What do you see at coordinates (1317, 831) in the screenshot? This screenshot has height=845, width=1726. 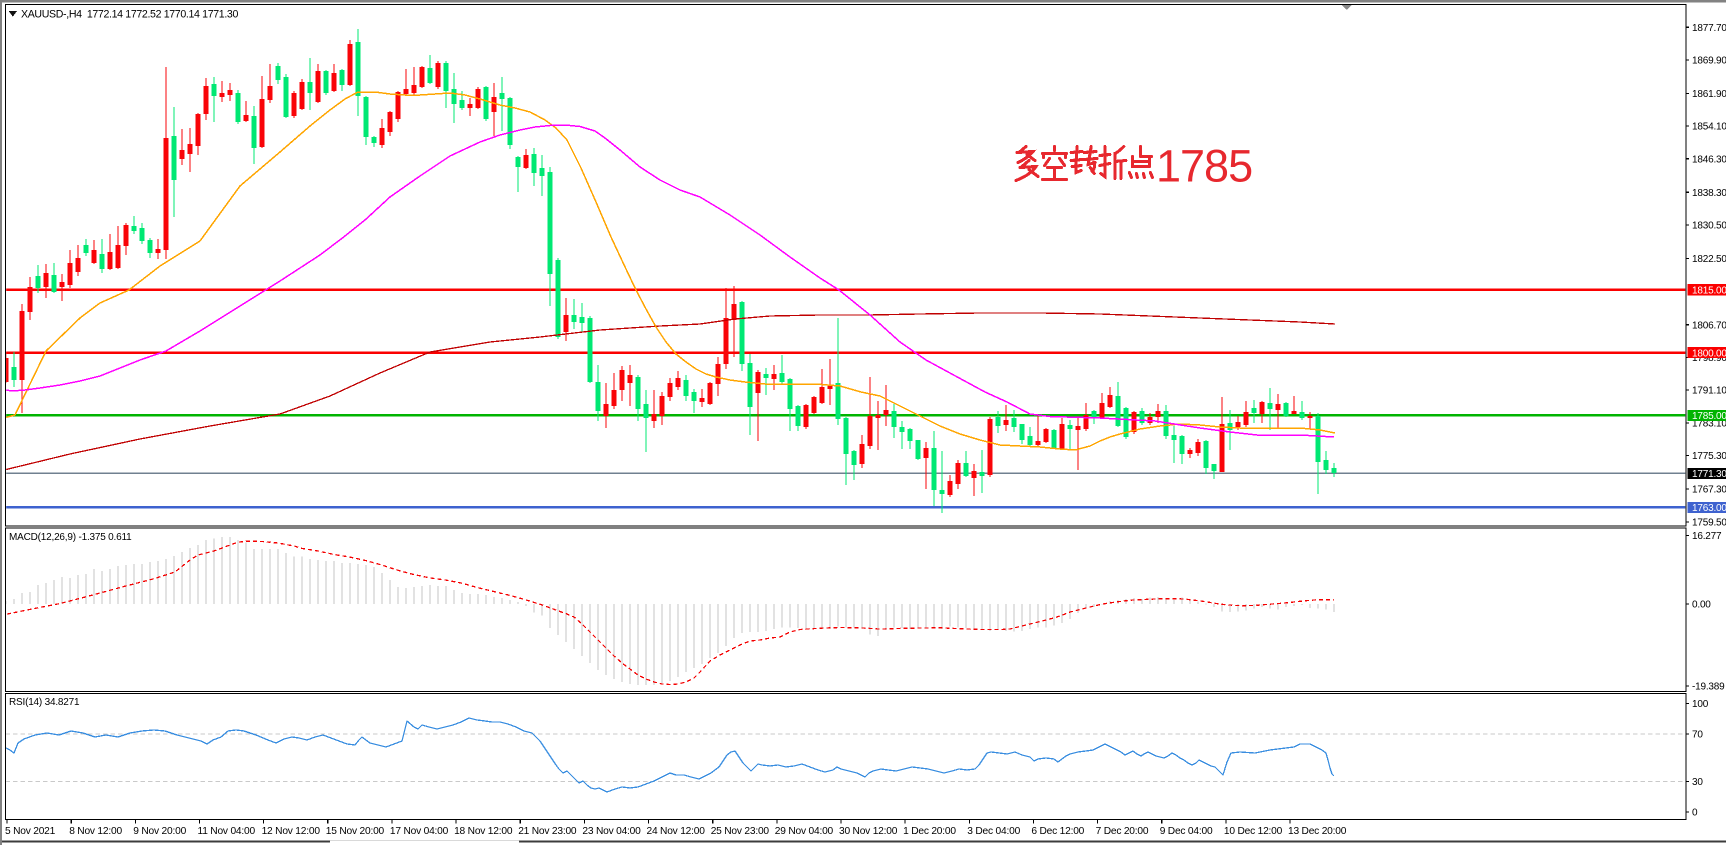 I see `svg-text: 13 Dec 20:00` at bounding box center [1317, 831].